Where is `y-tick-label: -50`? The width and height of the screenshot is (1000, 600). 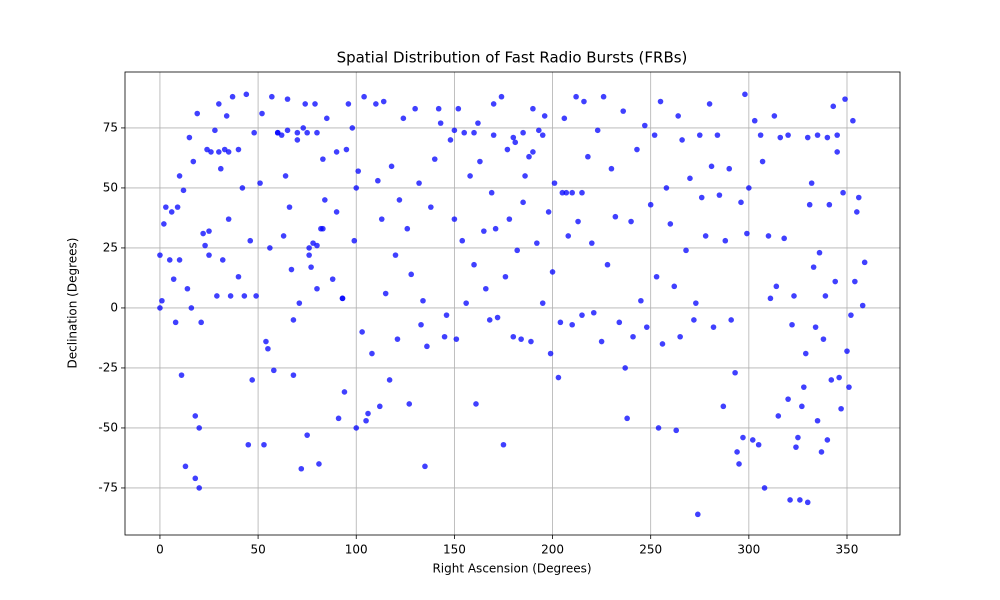
y-tick-label: -50 is located at coordinates (108, 427).